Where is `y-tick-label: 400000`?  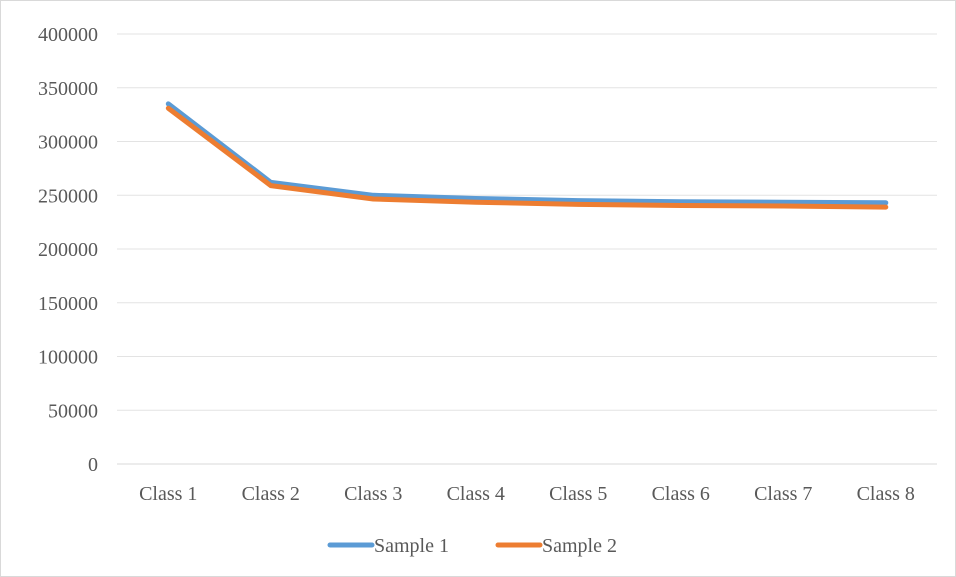
y-tick-label: 400000 is located at coordinates (68, 35).